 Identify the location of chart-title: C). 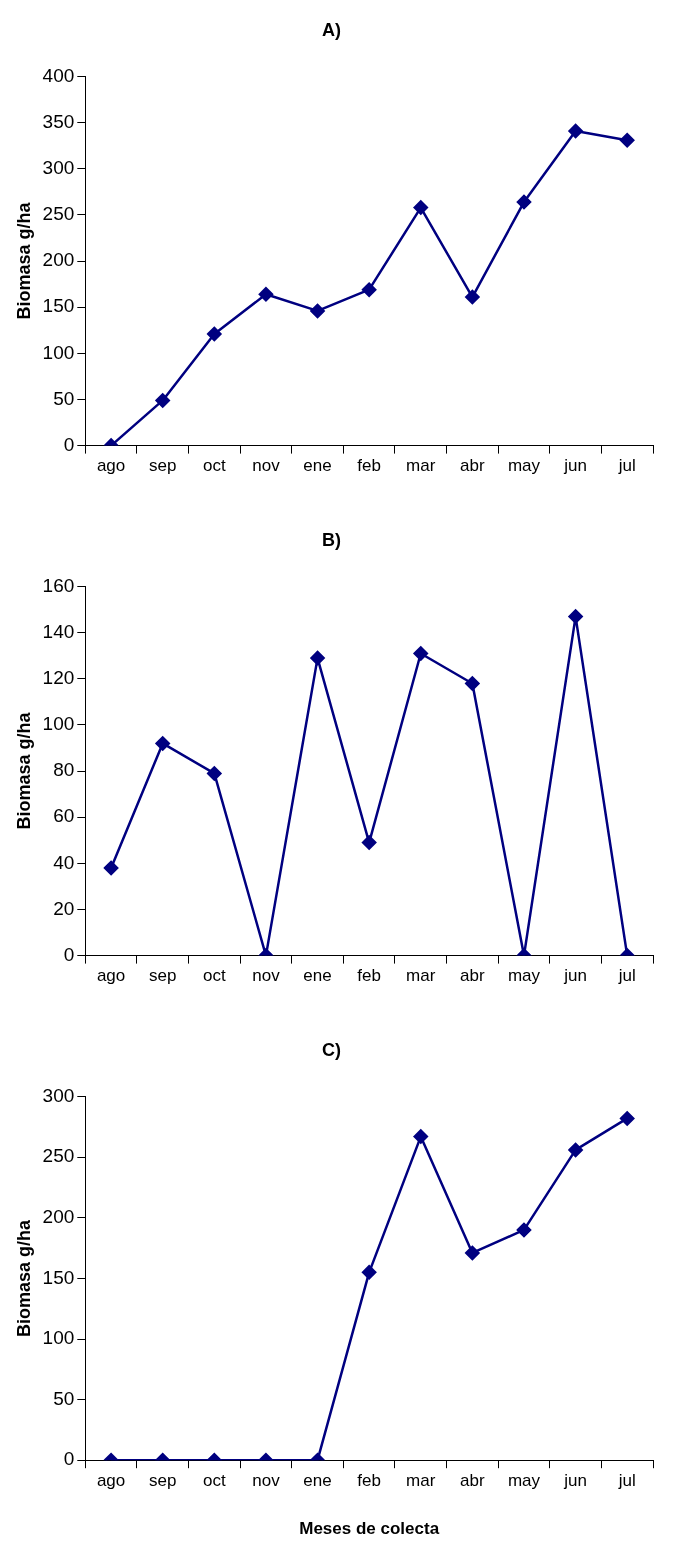
(331, 1049).